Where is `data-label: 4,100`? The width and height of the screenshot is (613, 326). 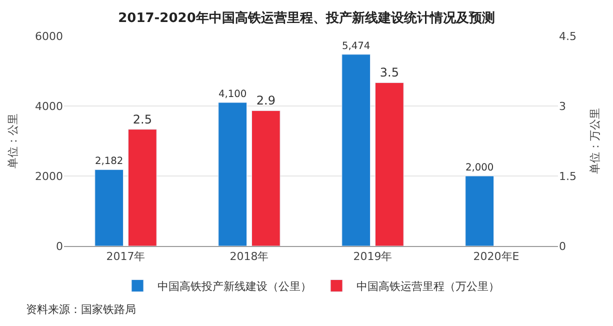 data-label: 4,100 is located at coordinates (232, 94).